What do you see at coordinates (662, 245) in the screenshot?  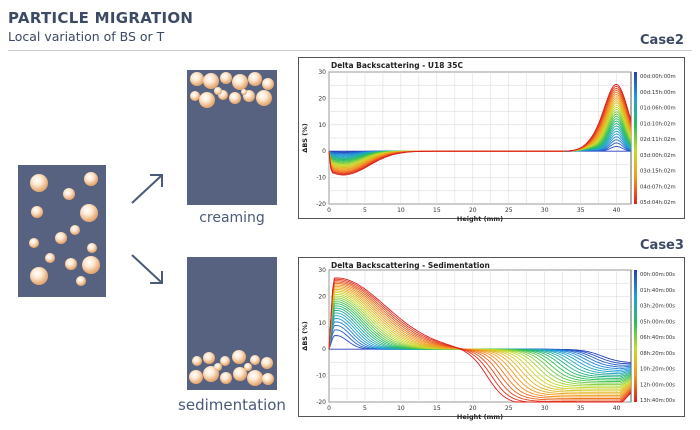 I see `case3-label: Case3` at bounding box center [662, 245].